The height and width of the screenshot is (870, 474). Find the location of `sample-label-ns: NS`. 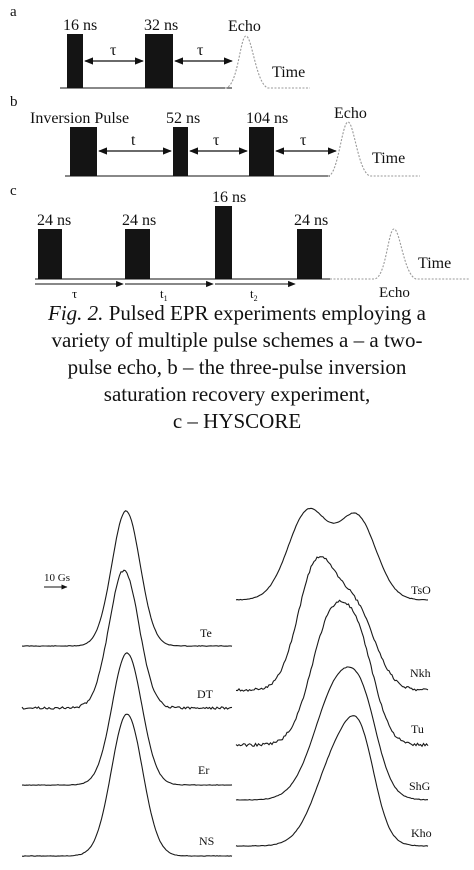

sample-label-ns: NS is located at coordinates (206, 841).